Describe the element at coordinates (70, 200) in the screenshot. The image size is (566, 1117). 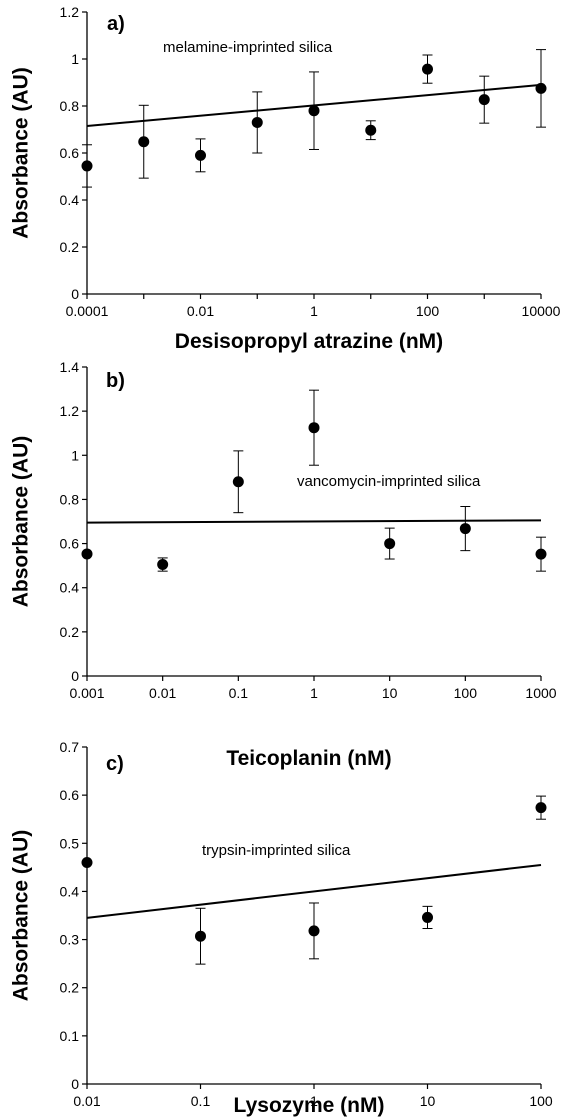
I see `chart-0-y-tick-label: 0.4` at that location.